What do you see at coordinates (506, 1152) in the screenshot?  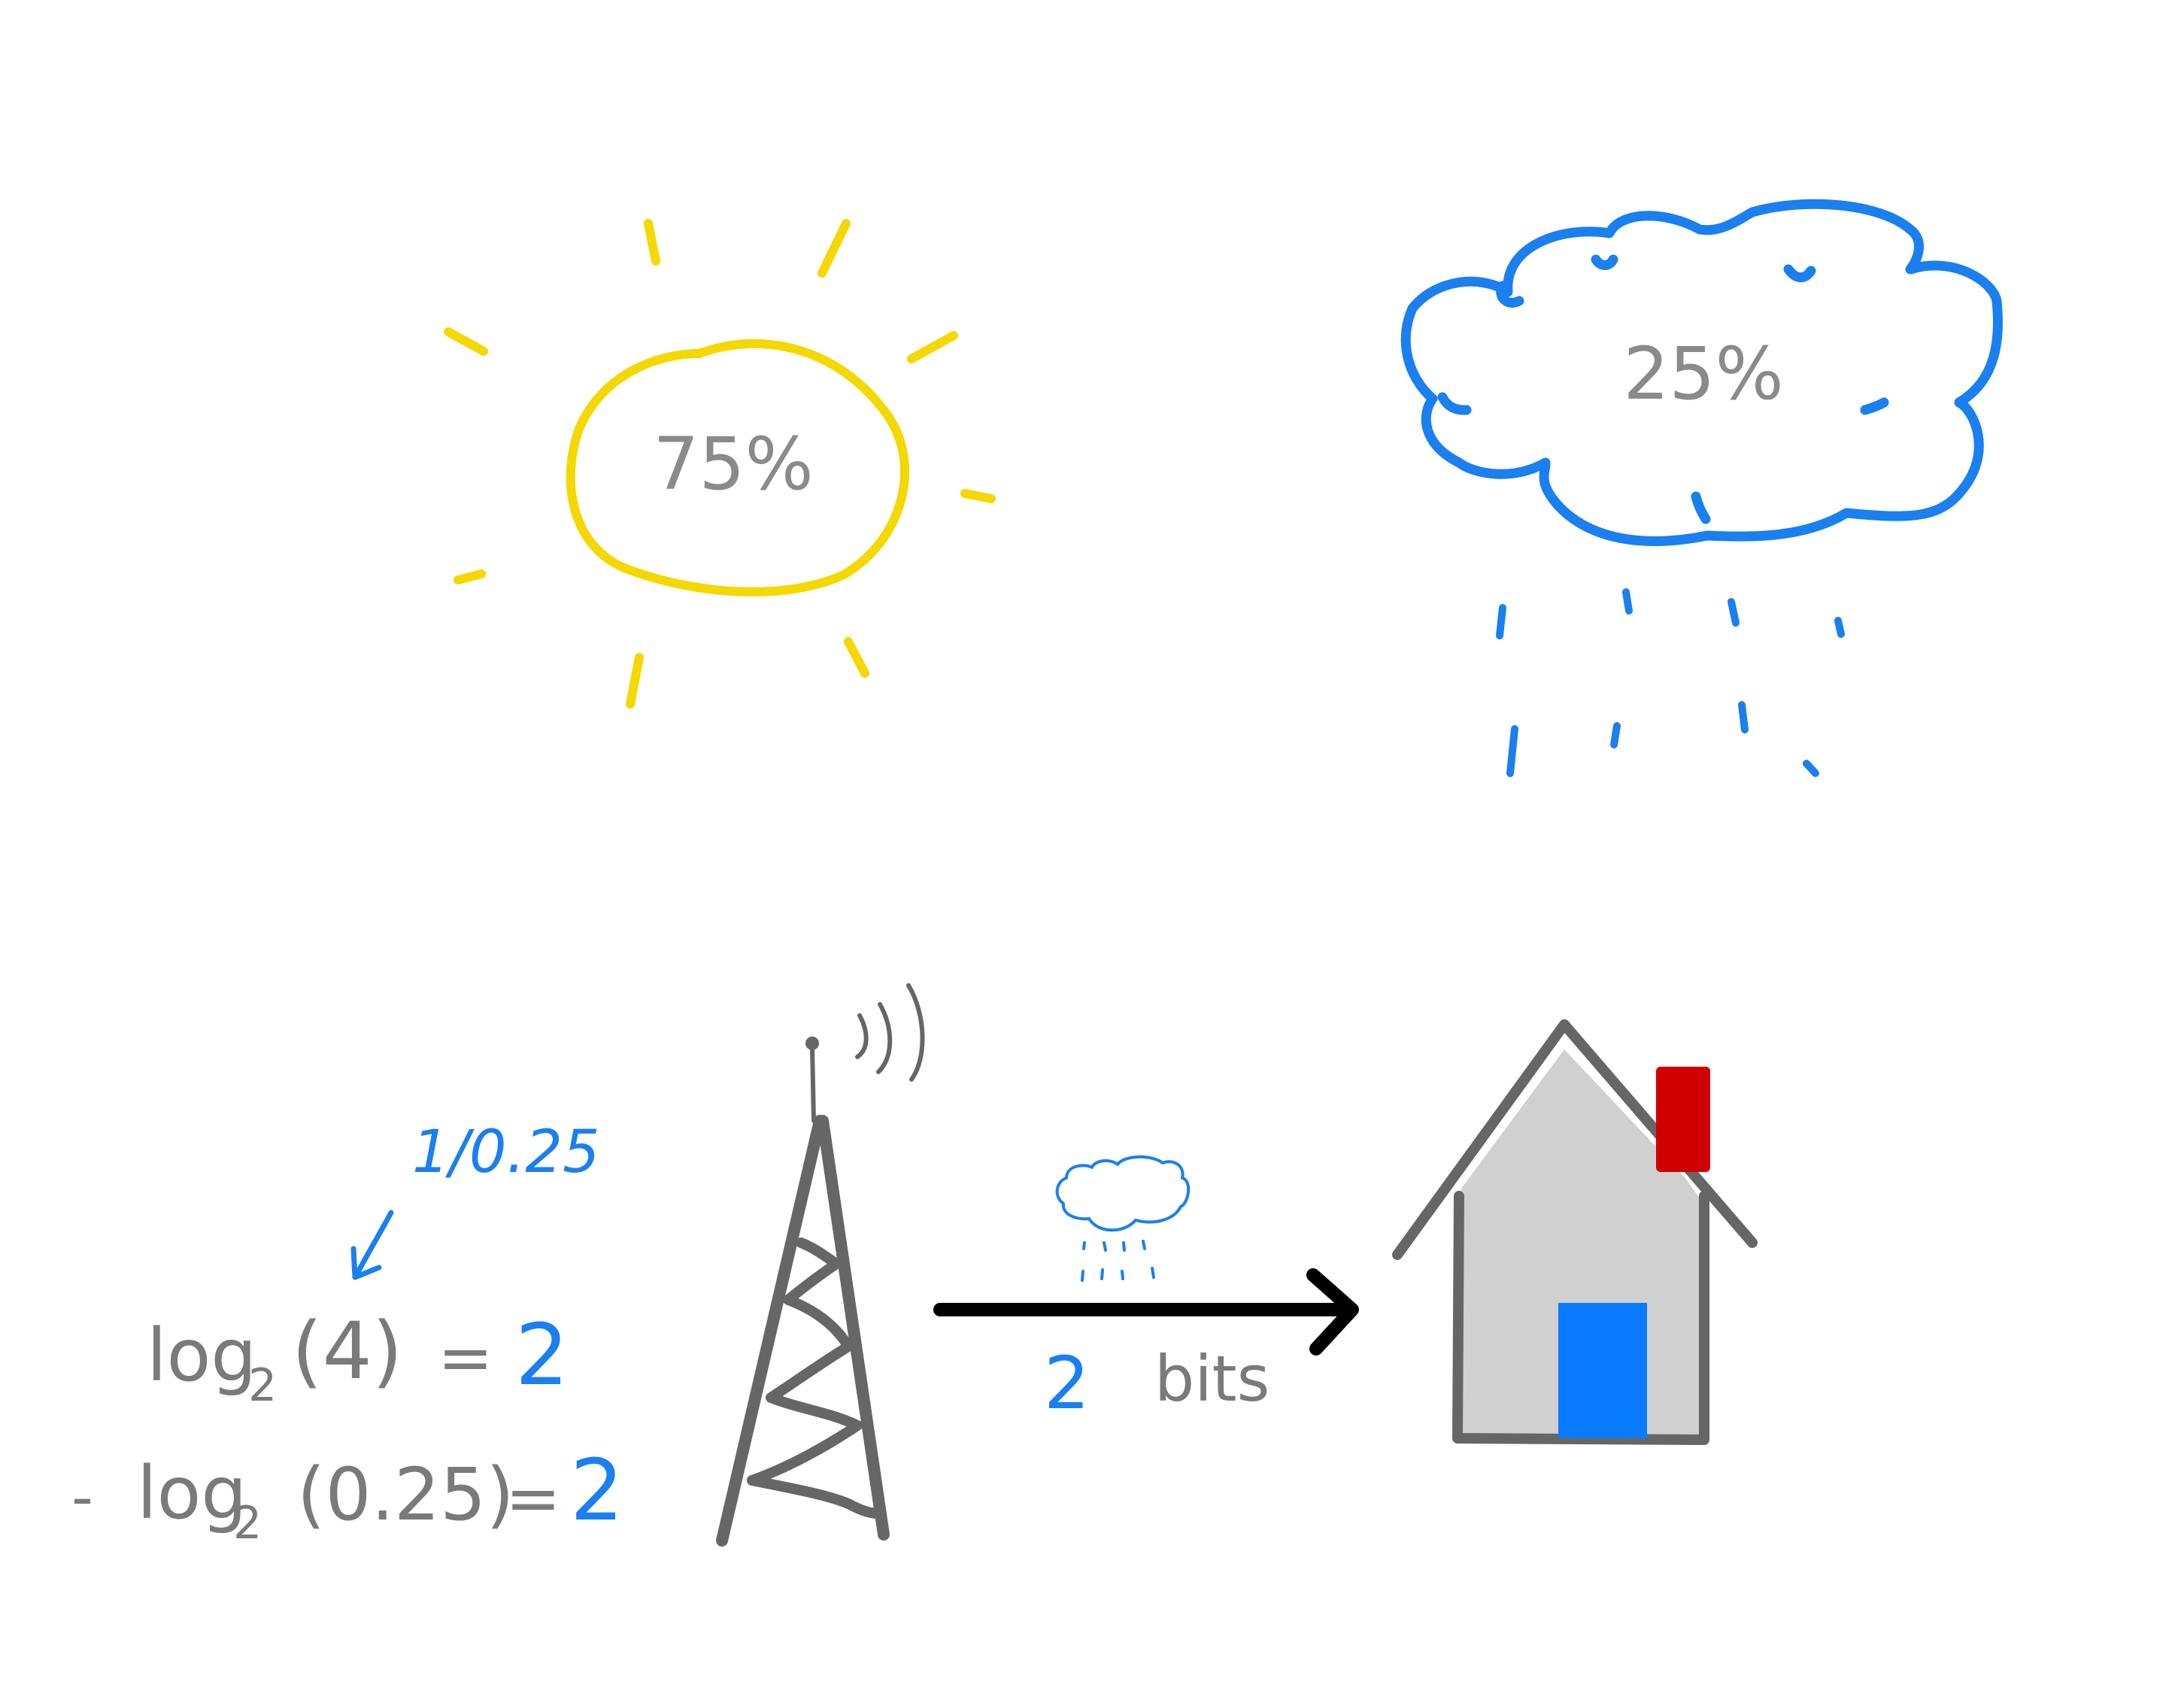 I see `inverse-probability-note: 1/0.25` at bounding box center [506, 1152].